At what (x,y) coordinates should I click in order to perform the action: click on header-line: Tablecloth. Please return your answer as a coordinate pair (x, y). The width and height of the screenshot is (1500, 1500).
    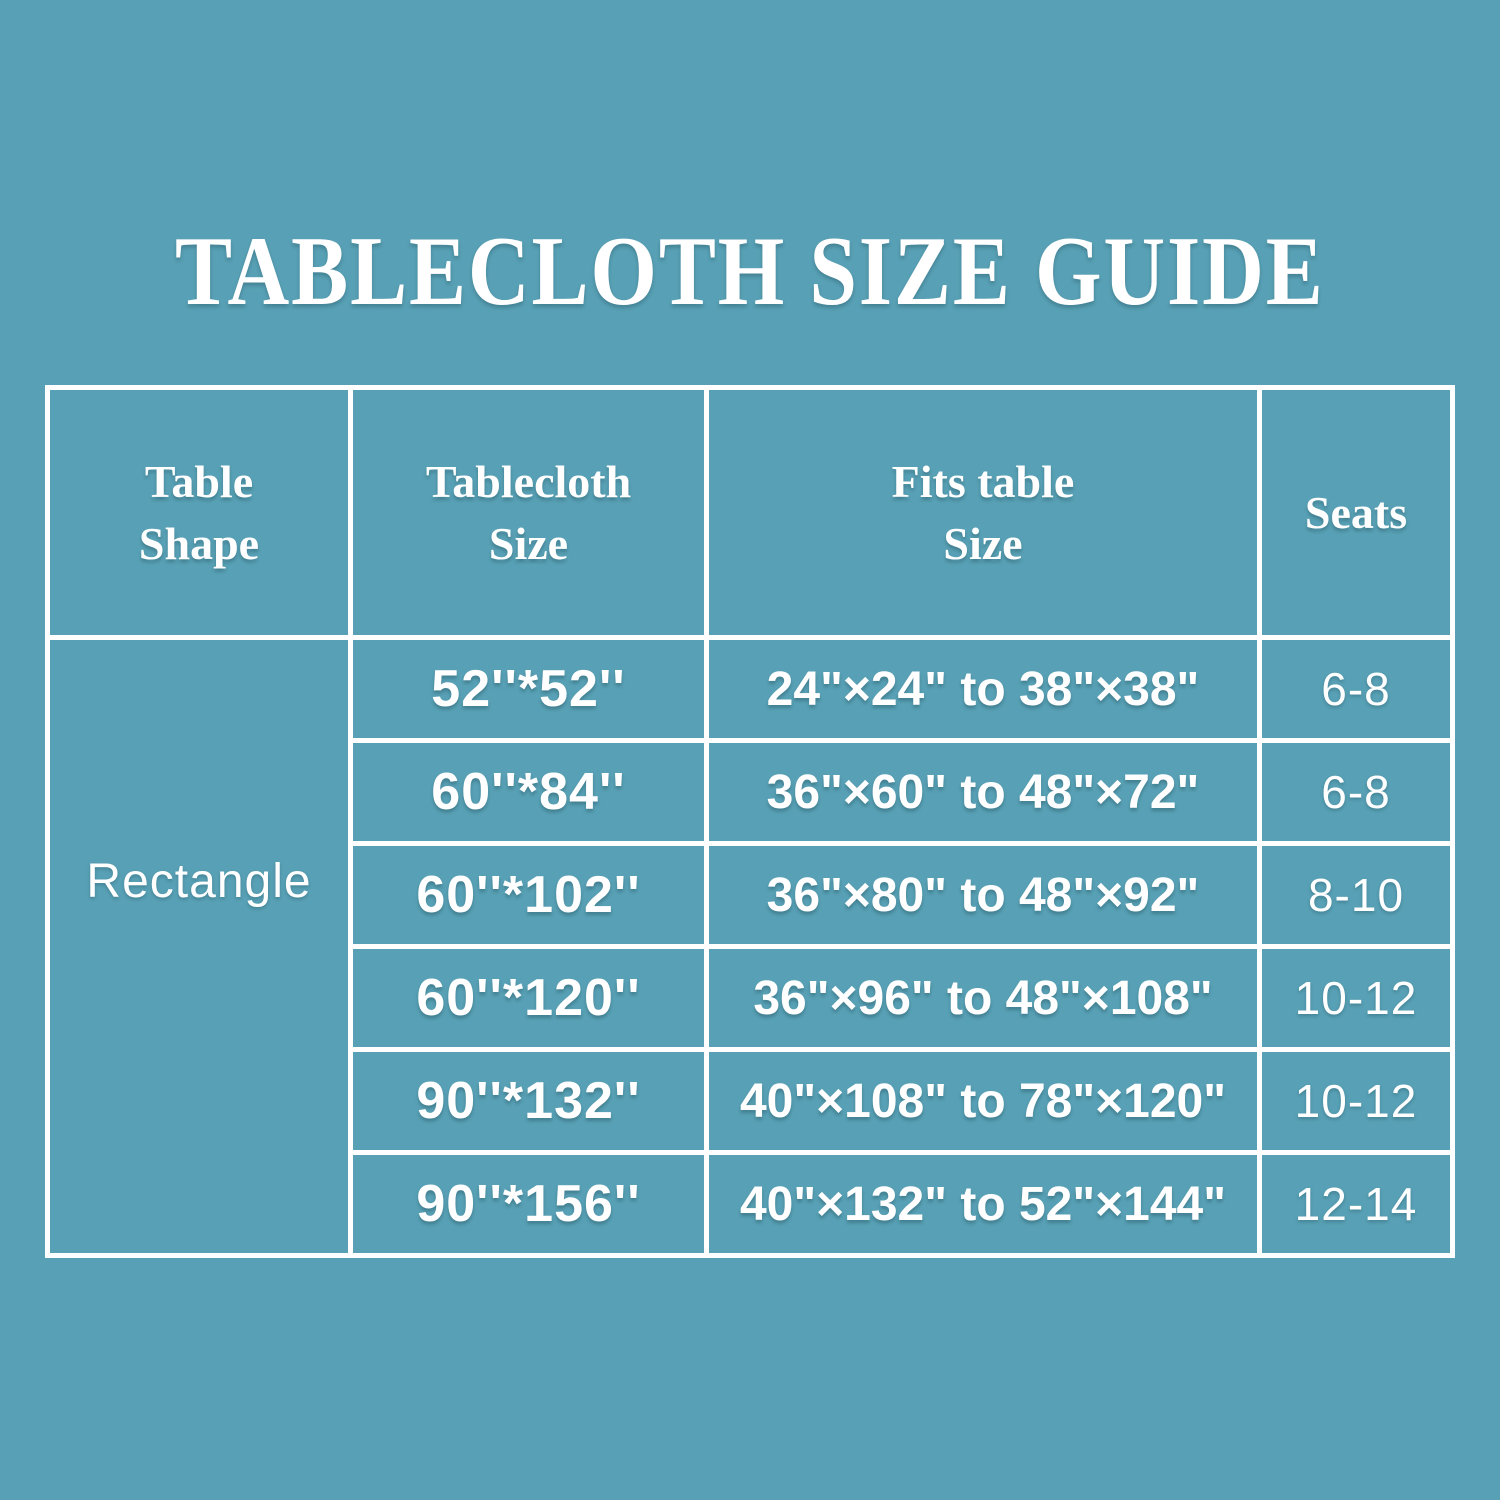
    Looking at the image, I should click on (528, 481).